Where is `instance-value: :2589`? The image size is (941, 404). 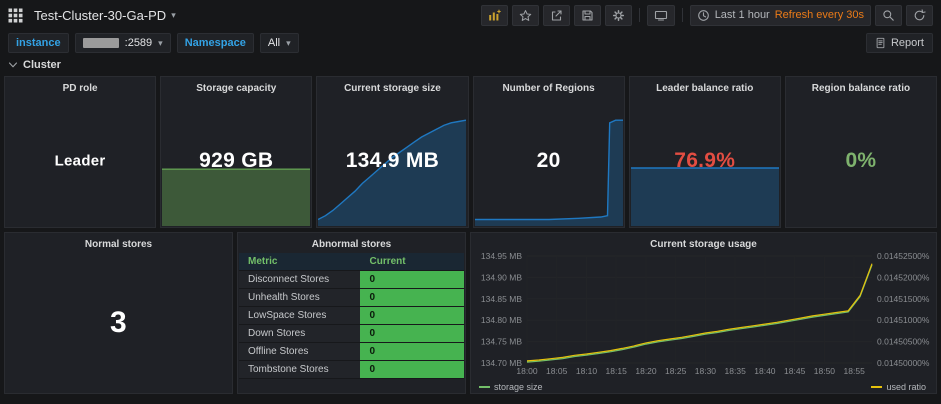 instance-value: :2589 is located at coordinates (138, 43).